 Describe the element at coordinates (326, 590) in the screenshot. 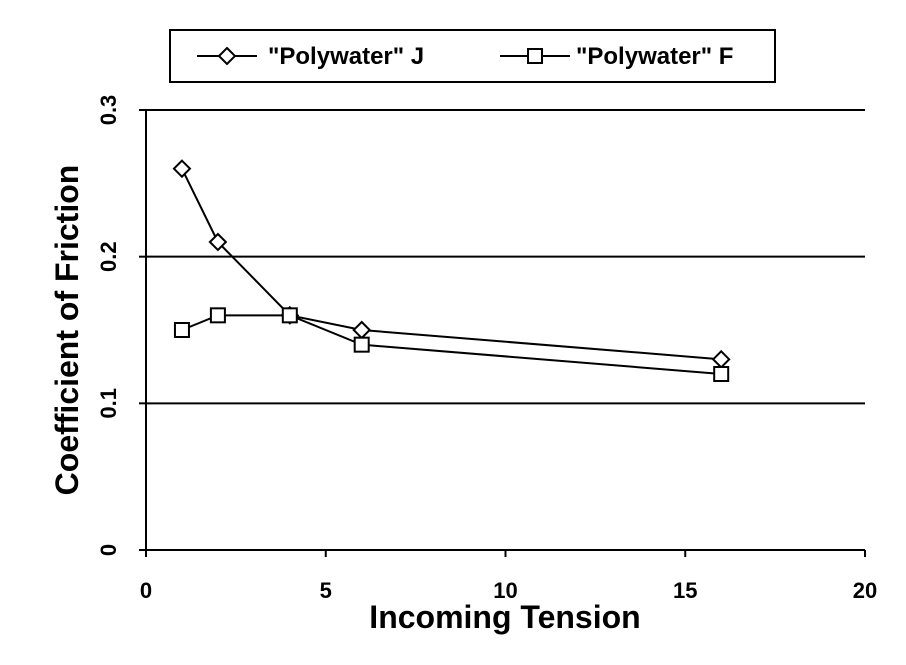

I see `x-tick-label: 5` at that location.